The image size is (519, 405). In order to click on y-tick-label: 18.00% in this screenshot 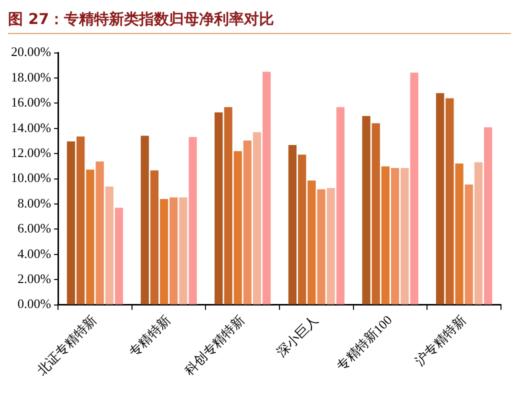, I will do `click(31, 76)`.